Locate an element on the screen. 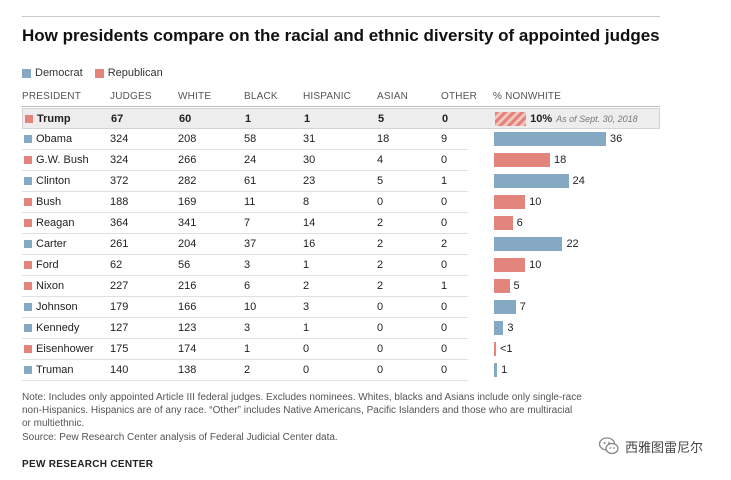  white-value: 266 is located at coordinates (187, 160).